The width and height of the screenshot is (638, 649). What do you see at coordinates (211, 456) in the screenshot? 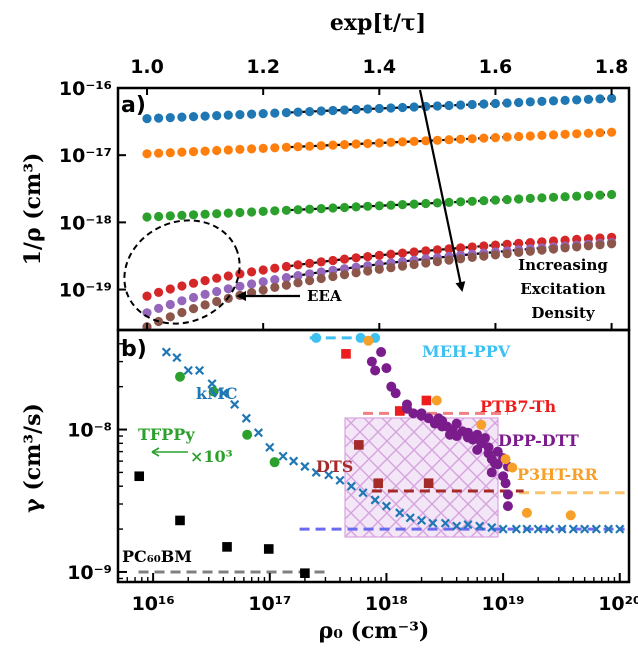
I see `tfppy-scale-label: ×10³` at bounding box center [211, 456].